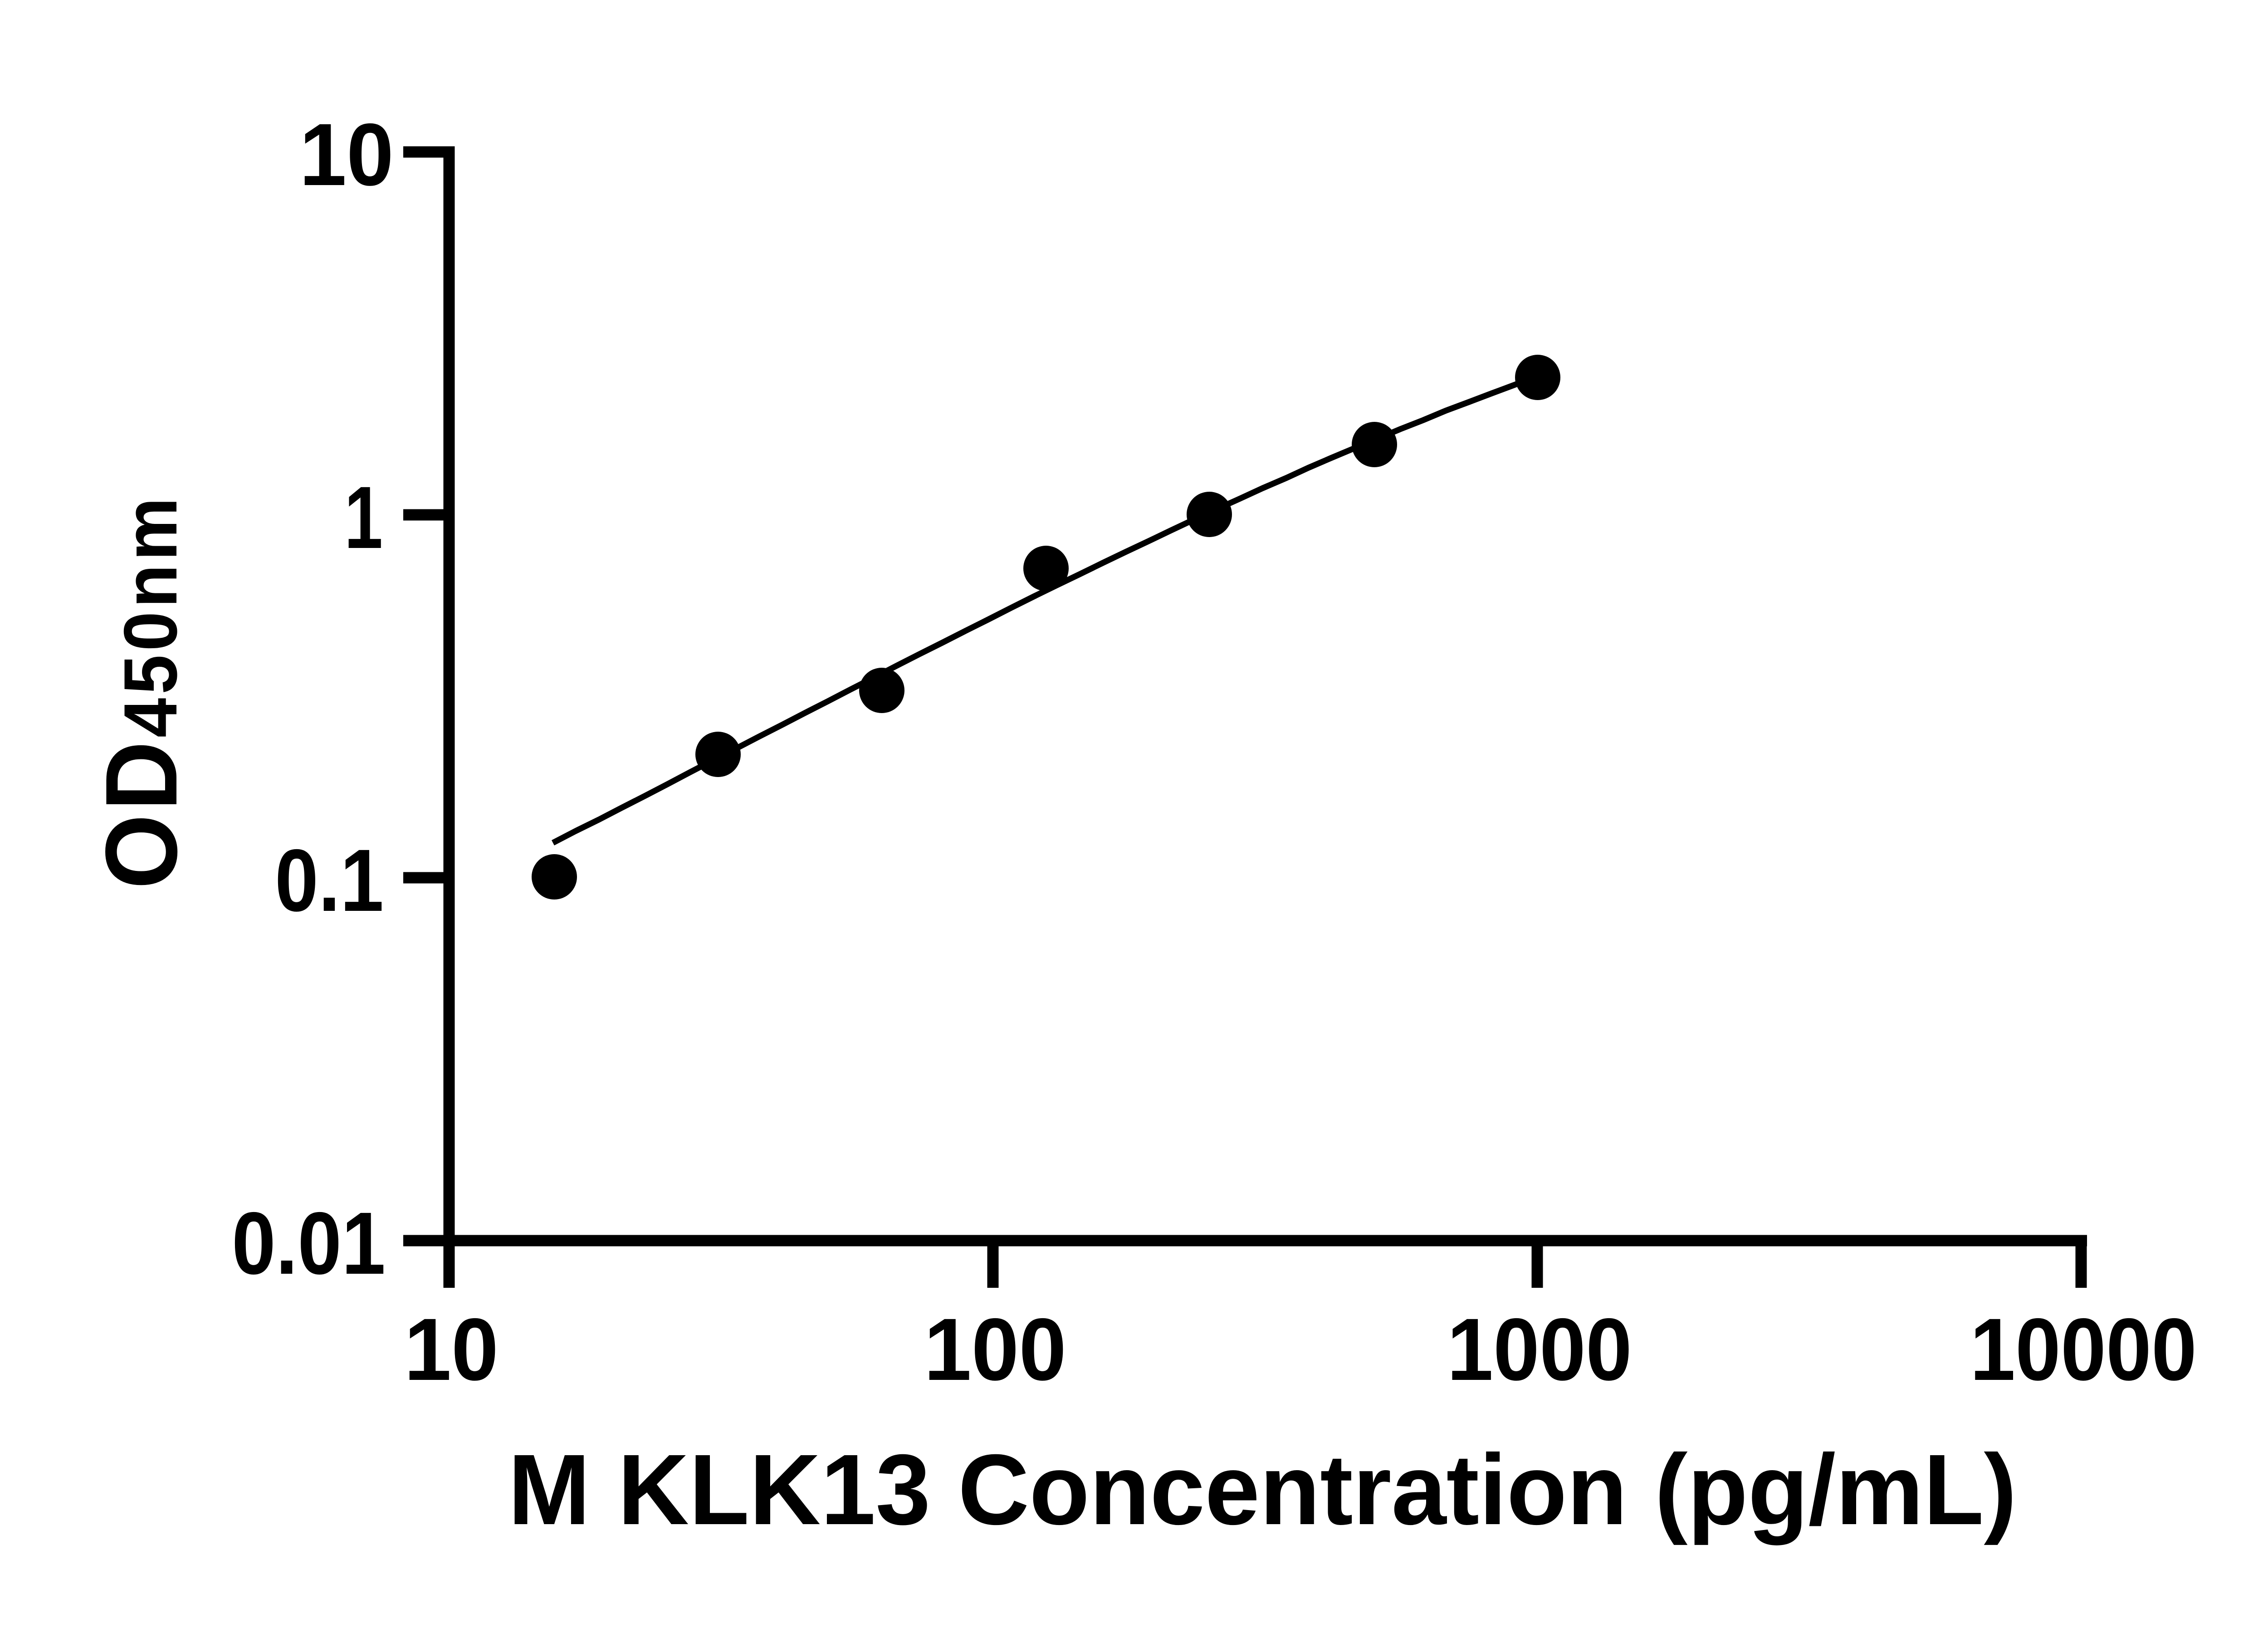 The height and width of the screenshot is (1633, 2268). I want to click on svg-text: OD450nm, so click(141, 691).